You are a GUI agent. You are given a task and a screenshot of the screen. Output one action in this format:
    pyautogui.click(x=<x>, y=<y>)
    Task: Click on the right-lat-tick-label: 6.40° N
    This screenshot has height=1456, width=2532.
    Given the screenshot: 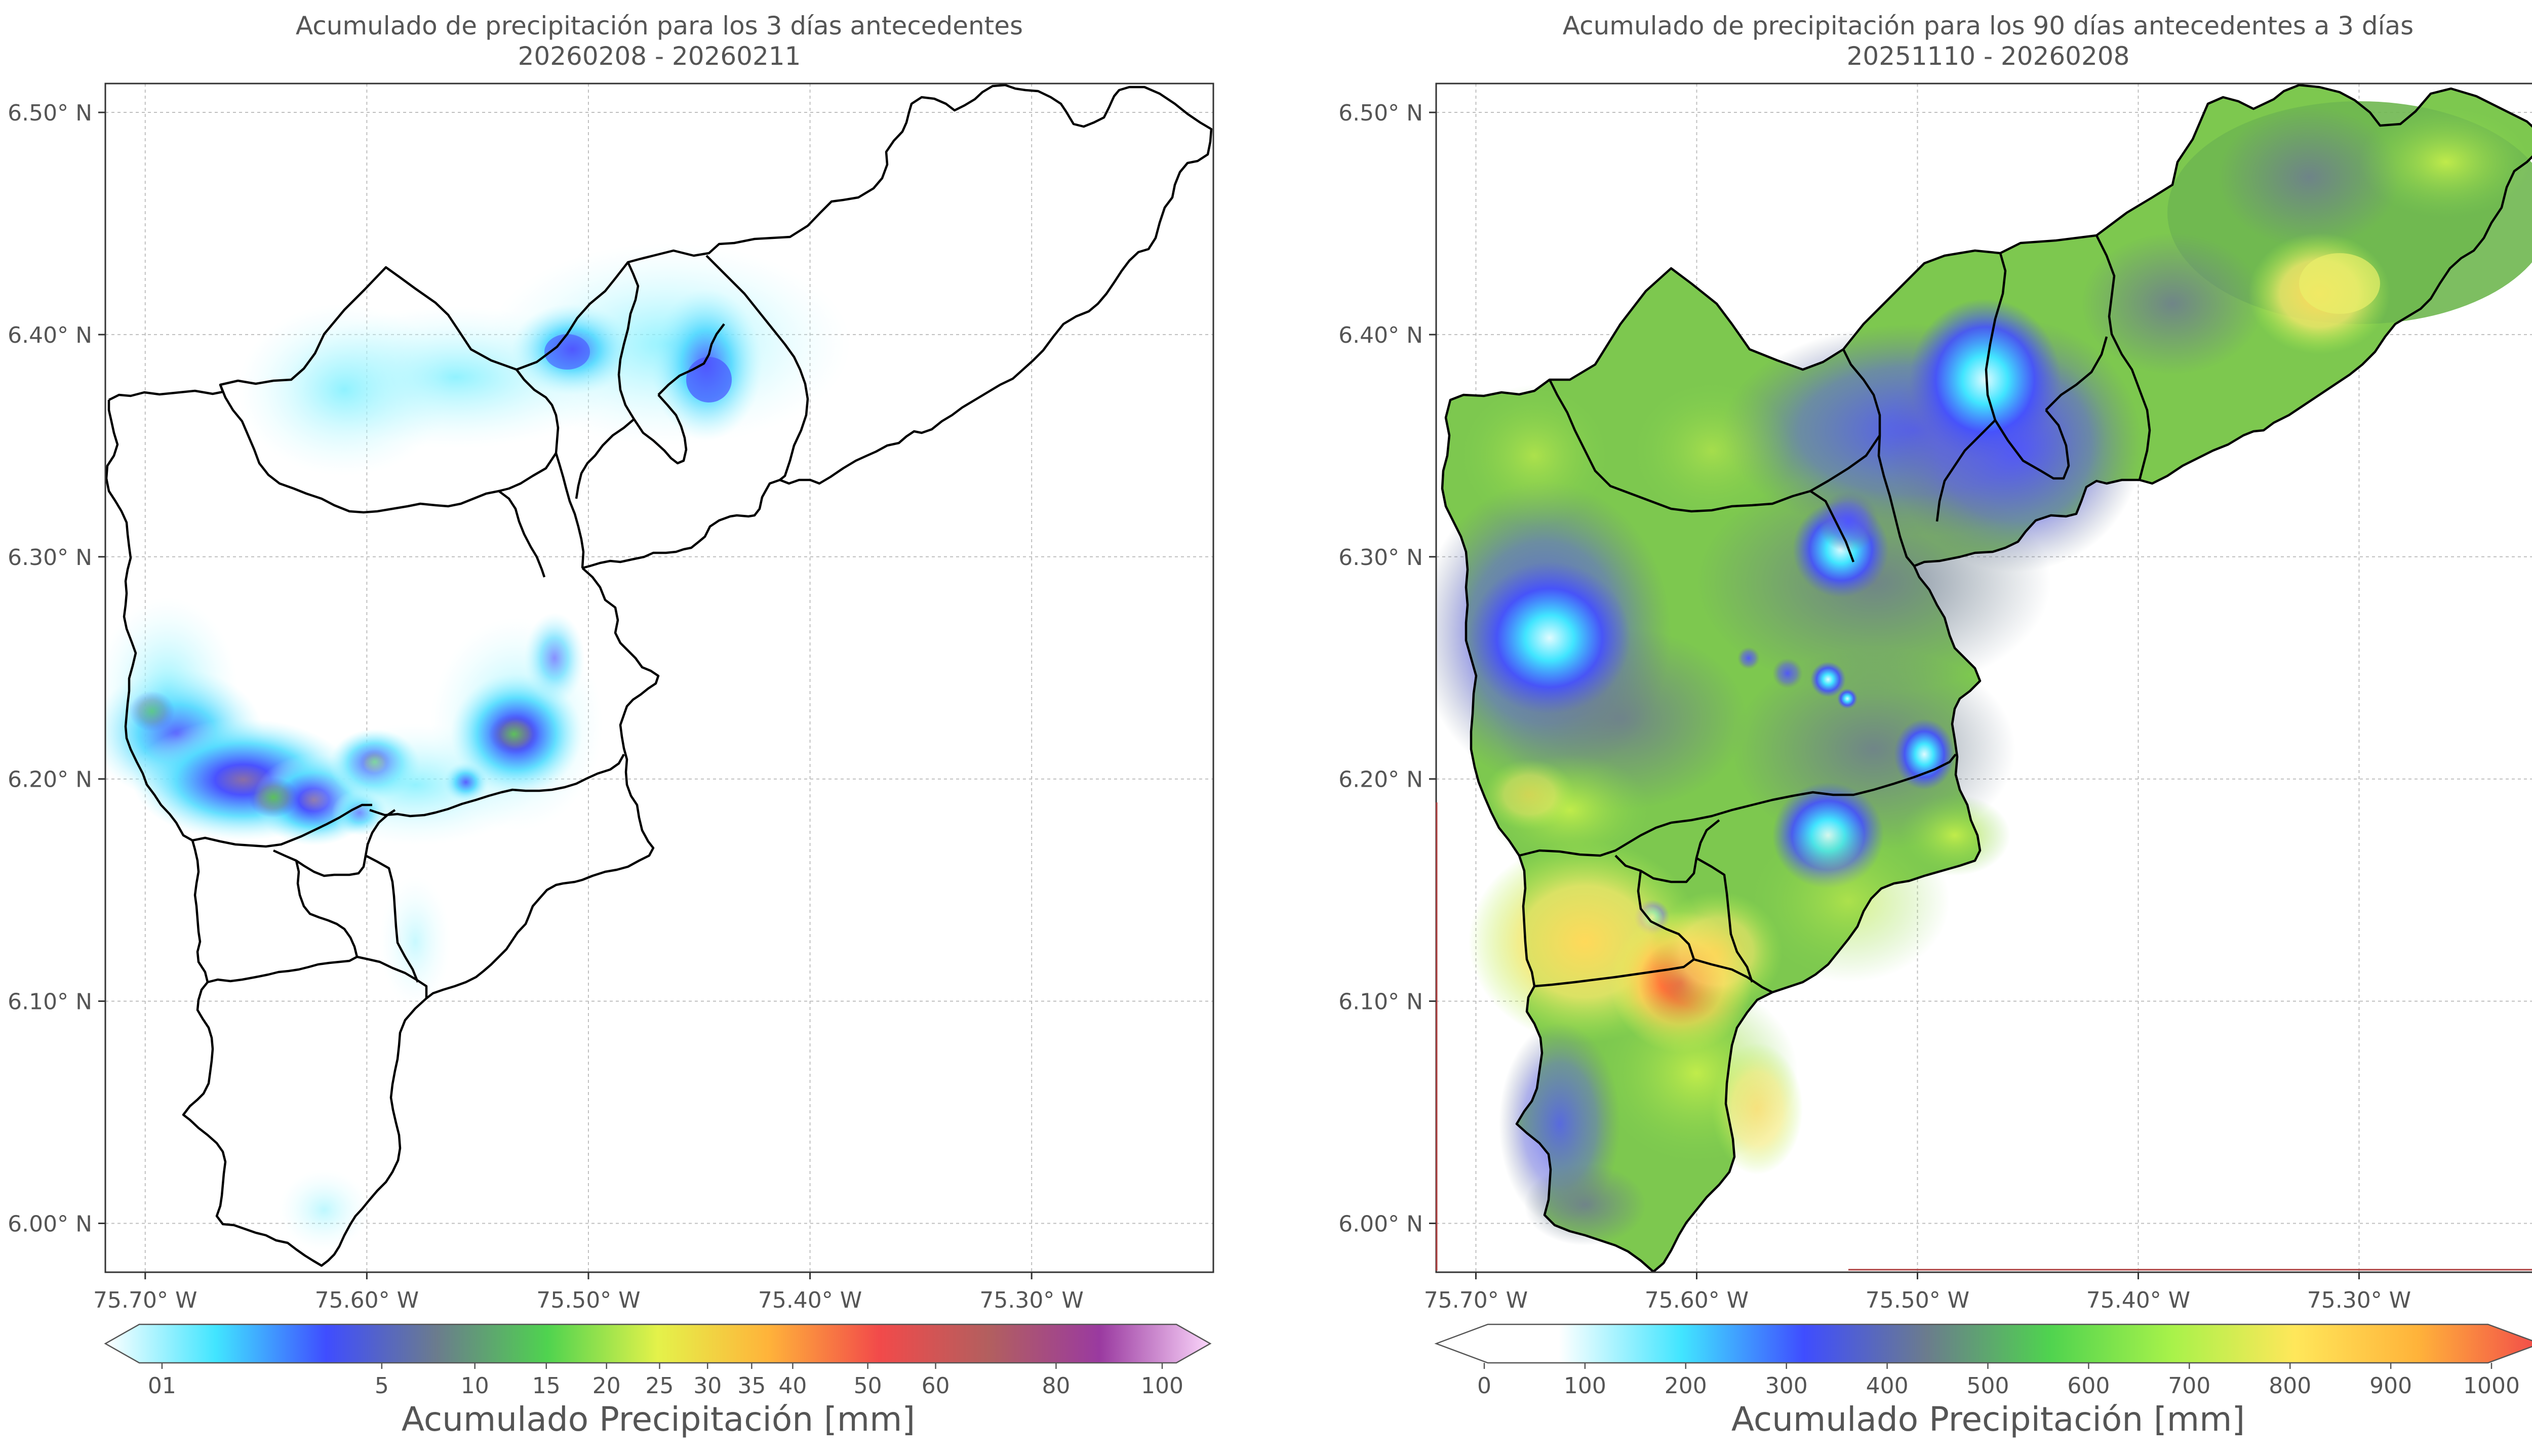 What is the action you would take?
    pyautogui.click(x=1380, y=335)
    